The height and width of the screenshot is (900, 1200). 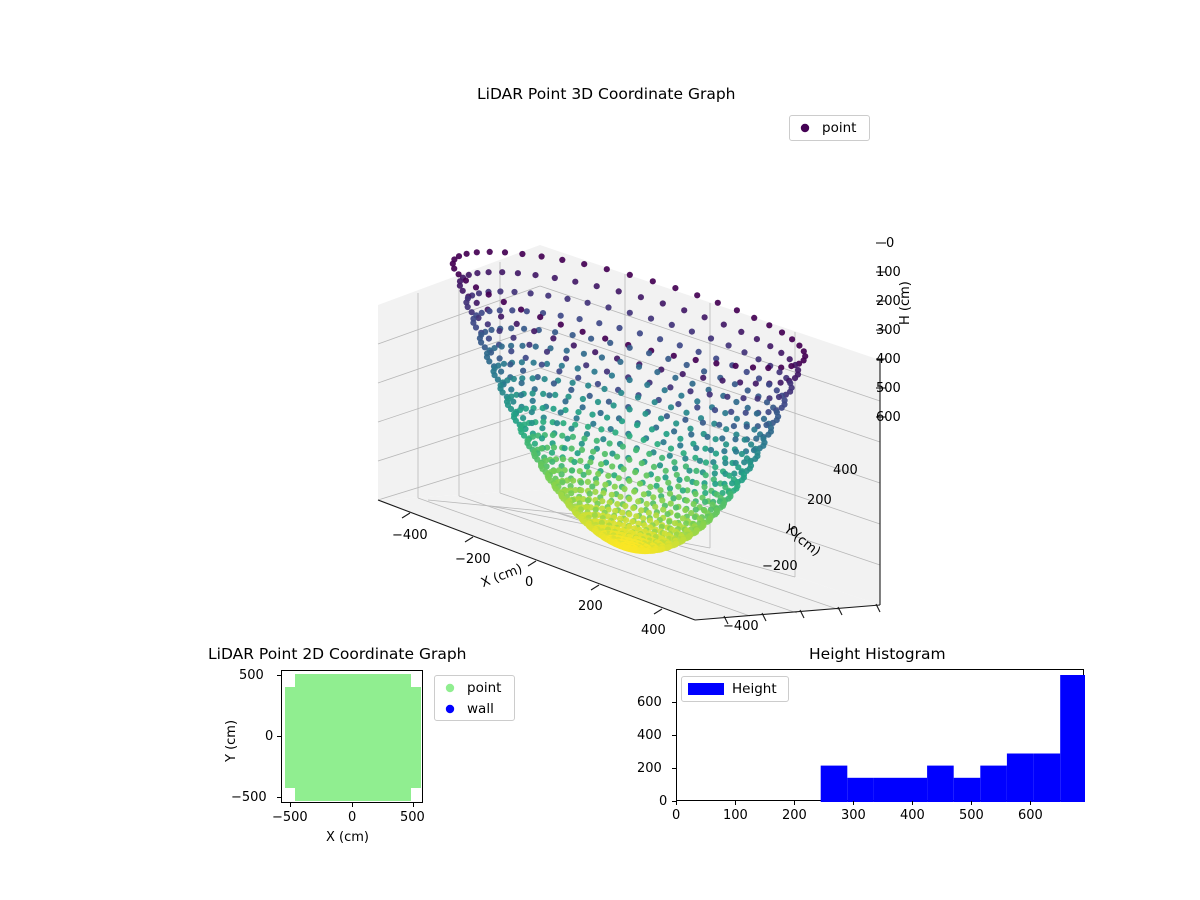 I want to click on plot3d-ztick-5: 500, so click(x=888, y=388).